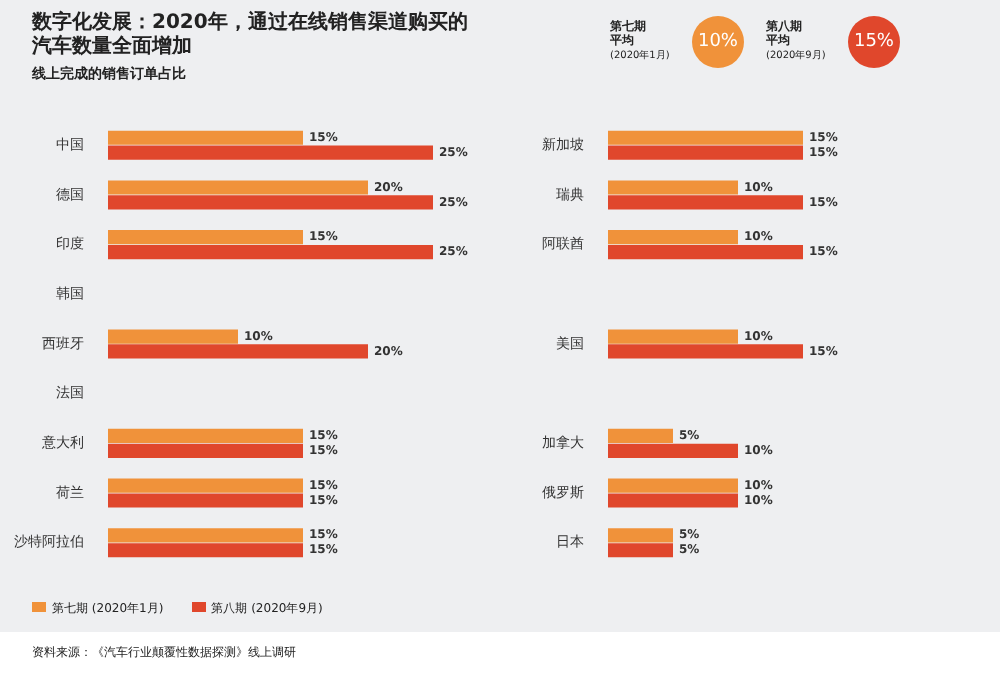 The width and height of the screenshot is (1000, 680). What do you see at coordinates (718, 42) in the screenshot?
I see `text: 10%` at bounding box center [718, 42].